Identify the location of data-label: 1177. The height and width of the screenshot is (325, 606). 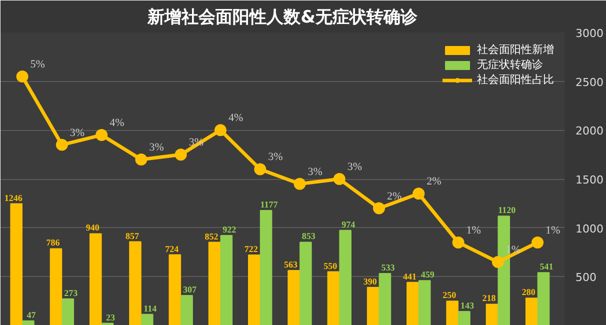
(269, 205).